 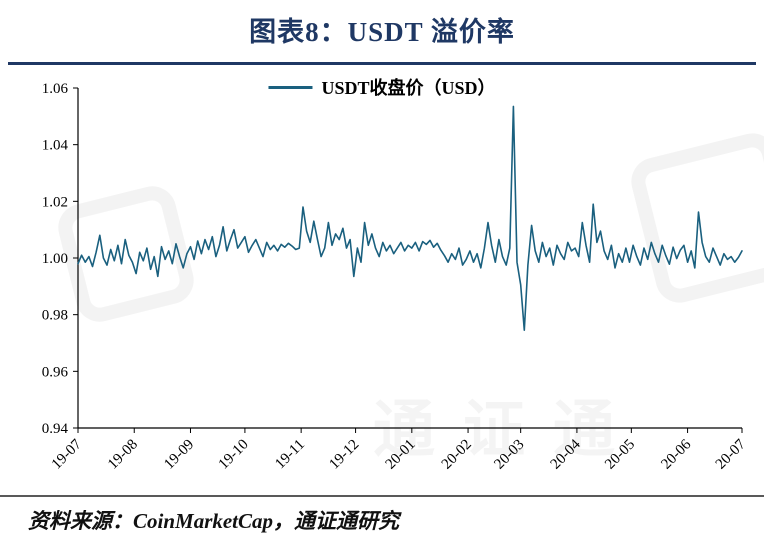 I want to click on y-tick-label: 1.04, so click(x=55, y=146).